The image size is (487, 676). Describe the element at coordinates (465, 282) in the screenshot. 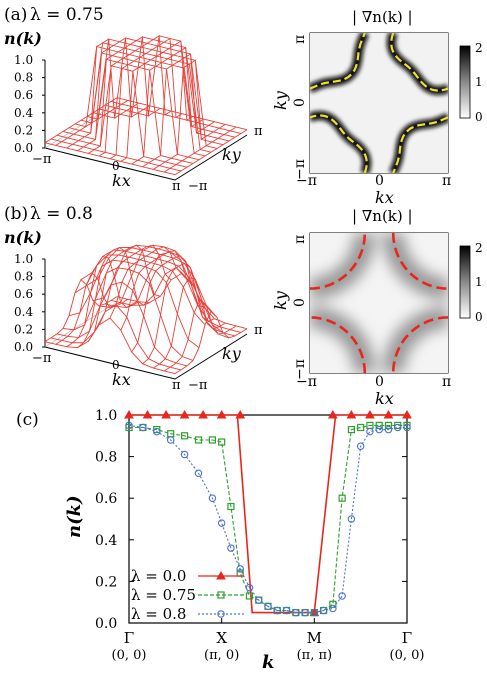

I see `panel-b-colorbar` at that location.